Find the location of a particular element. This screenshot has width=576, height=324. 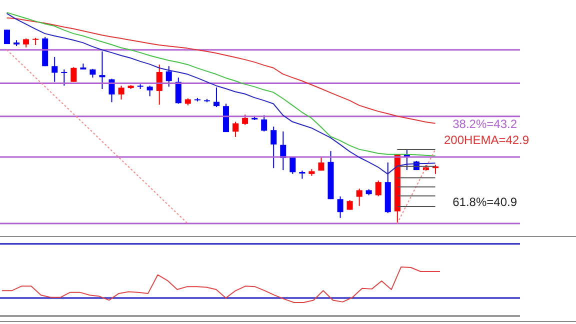

text: 61.8%=40.9 is located at coordinates (485, 202).